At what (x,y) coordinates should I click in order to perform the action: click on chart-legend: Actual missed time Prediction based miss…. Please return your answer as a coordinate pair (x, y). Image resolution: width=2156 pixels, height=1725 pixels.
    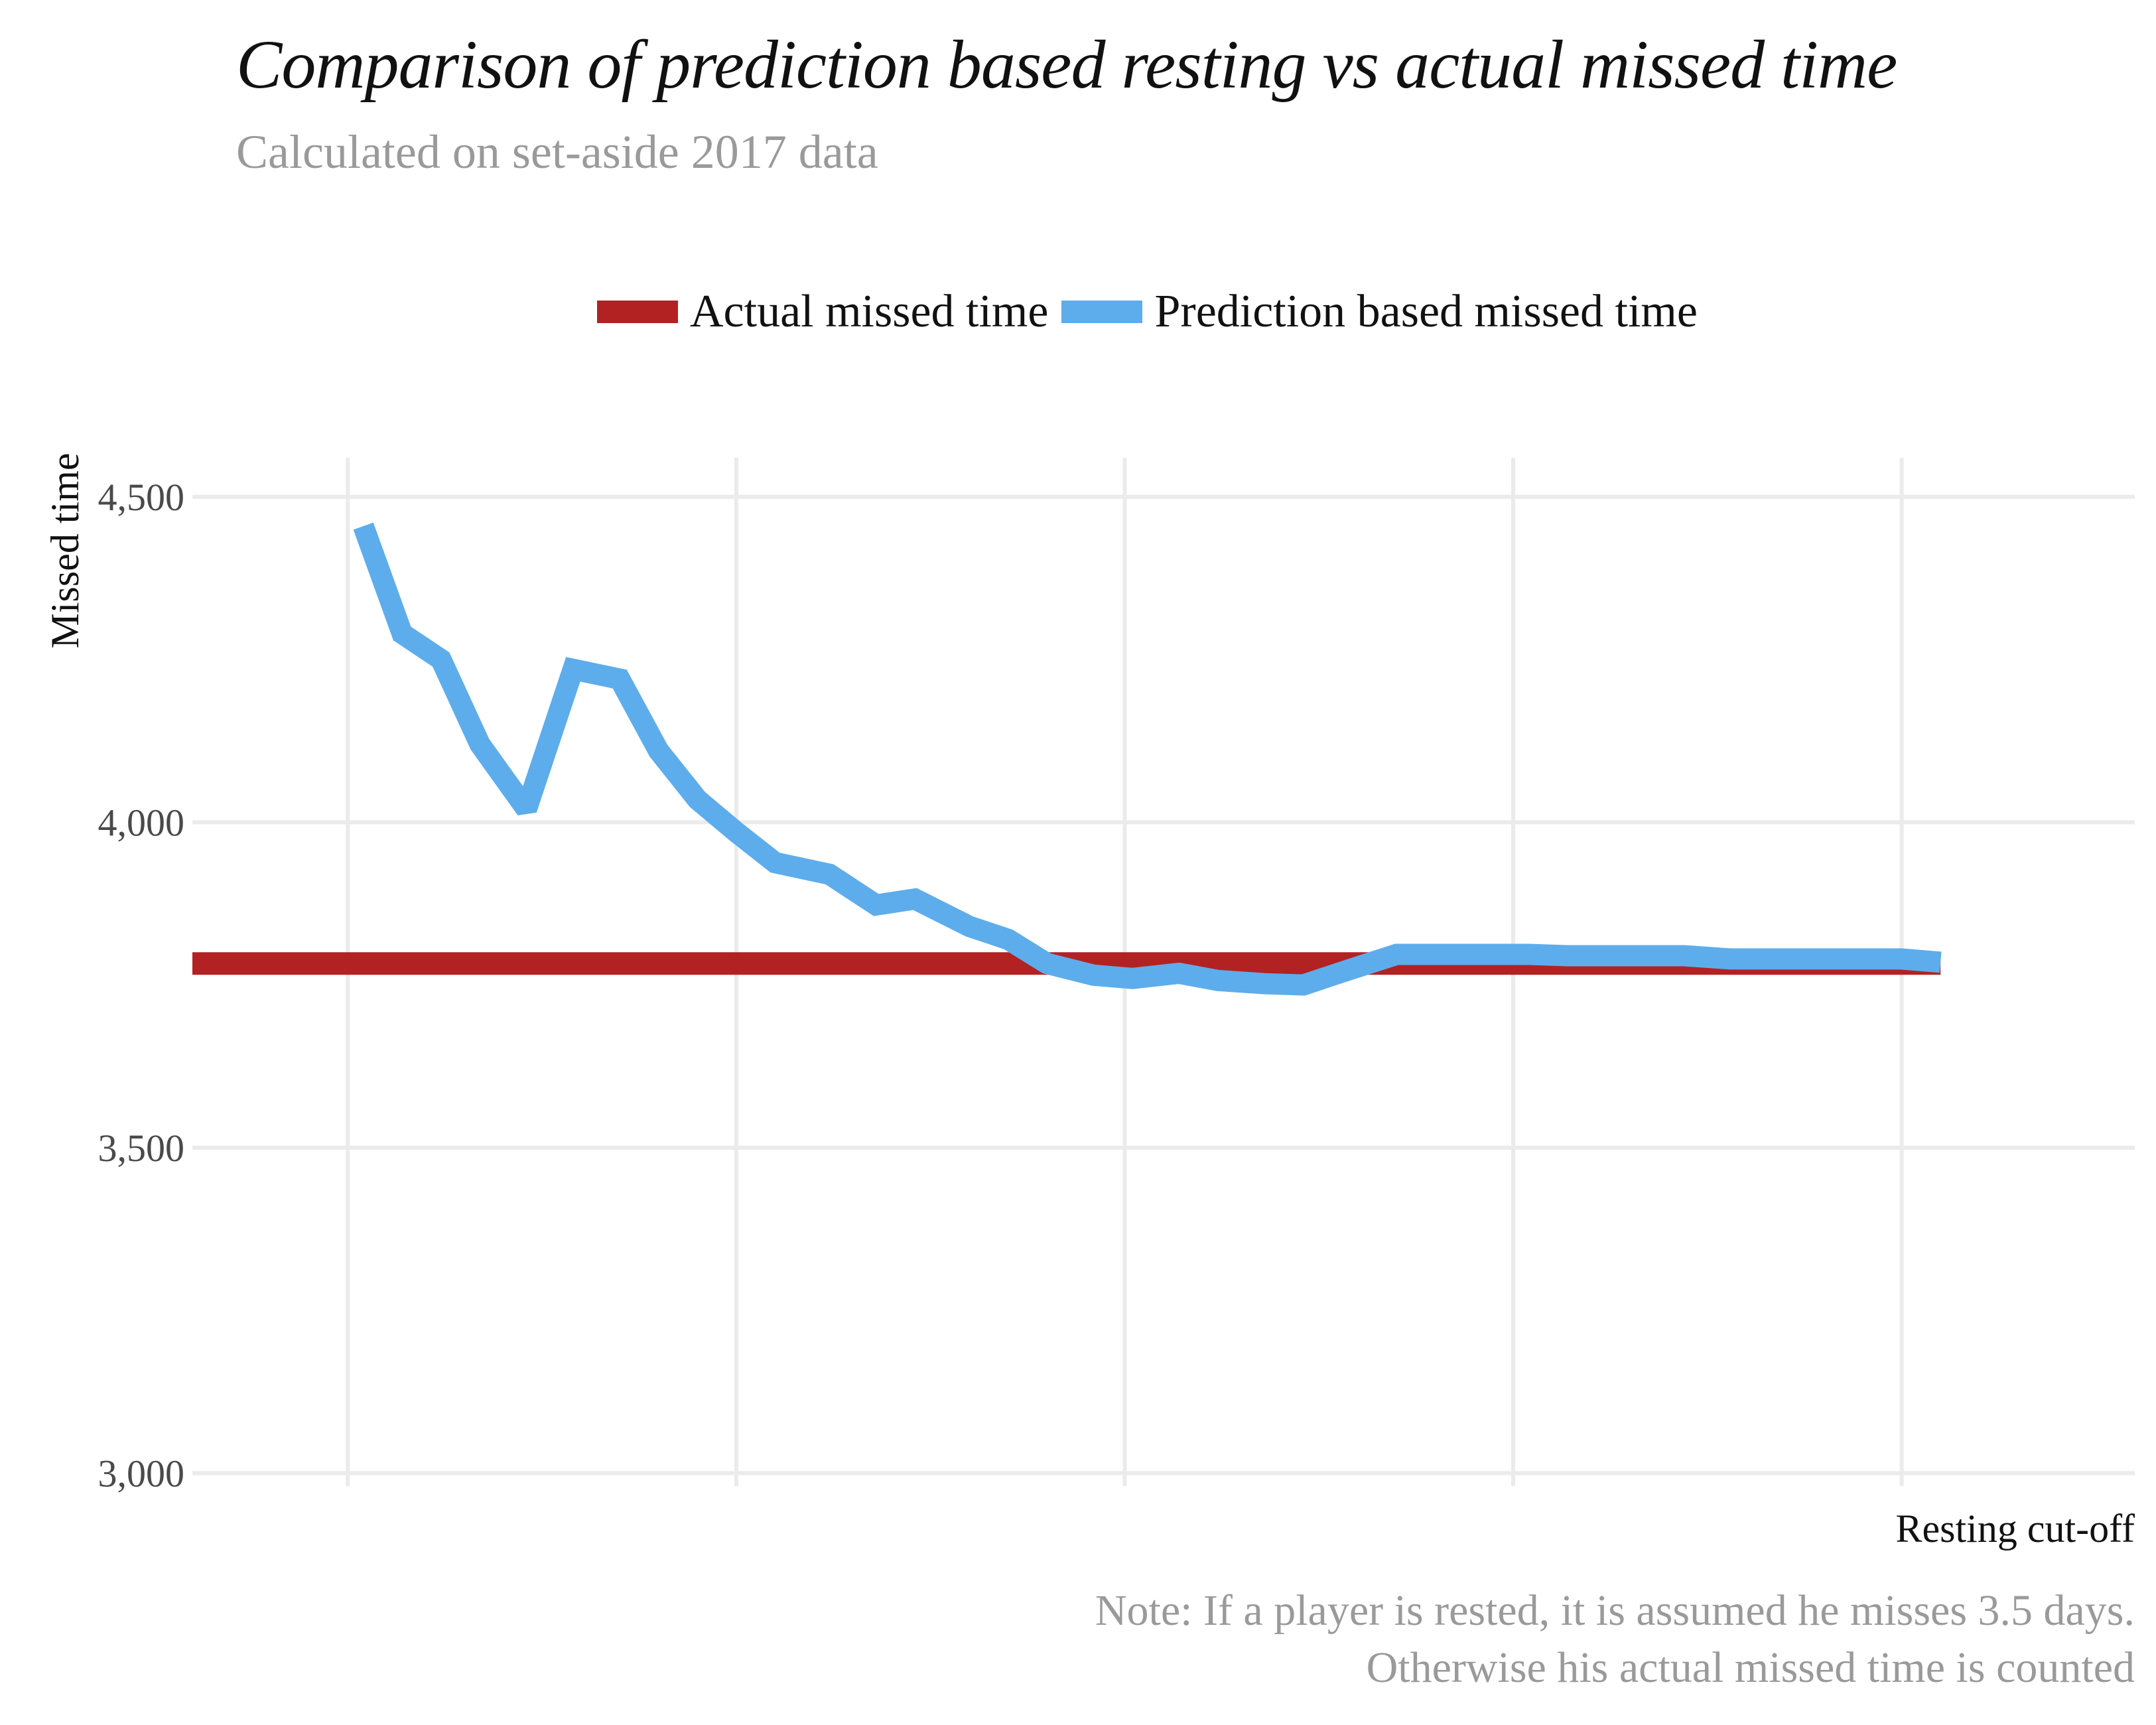
    Looking at the image, I should click on (1154, 312).